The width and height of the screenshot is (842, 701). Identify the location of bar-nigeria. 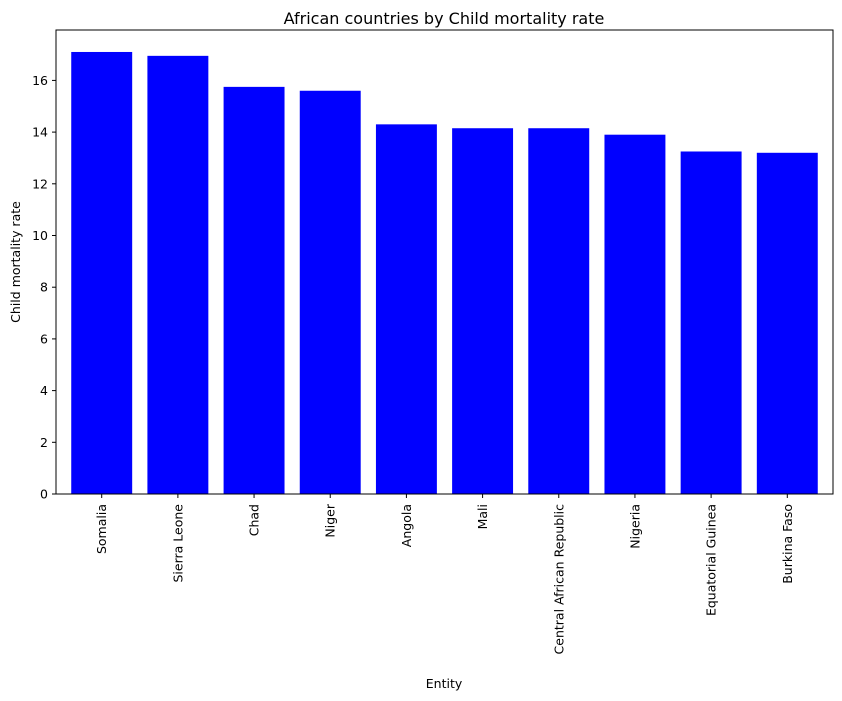
(635, 314).